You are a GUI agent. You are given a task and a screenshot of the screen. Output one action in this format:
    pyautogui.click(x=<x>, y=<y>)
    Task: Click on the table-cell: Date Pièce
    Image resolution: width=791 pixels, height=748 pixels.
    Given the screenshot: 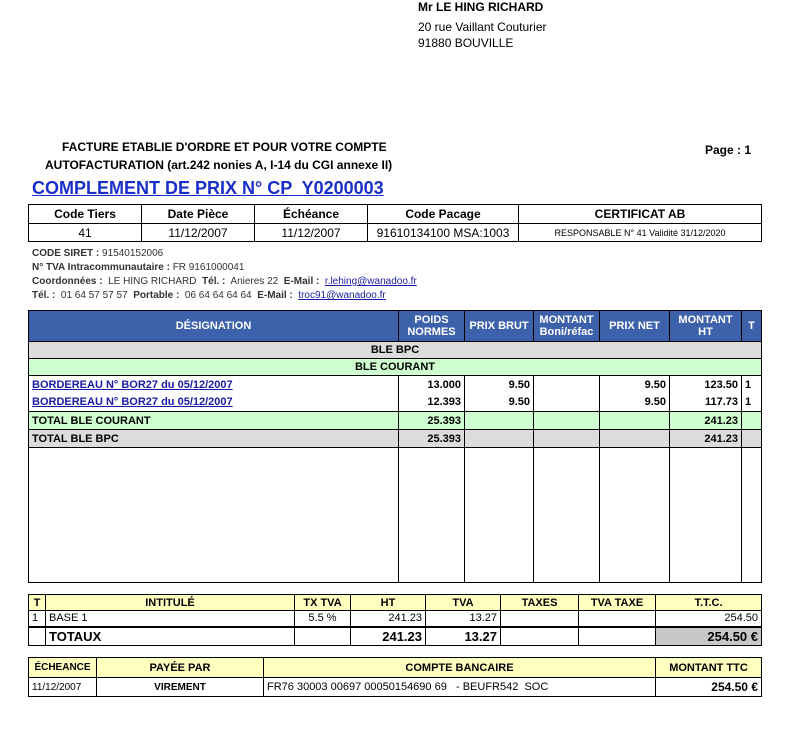 What is the action you would take?
    pyautogui.click(x=198, y=214)
    